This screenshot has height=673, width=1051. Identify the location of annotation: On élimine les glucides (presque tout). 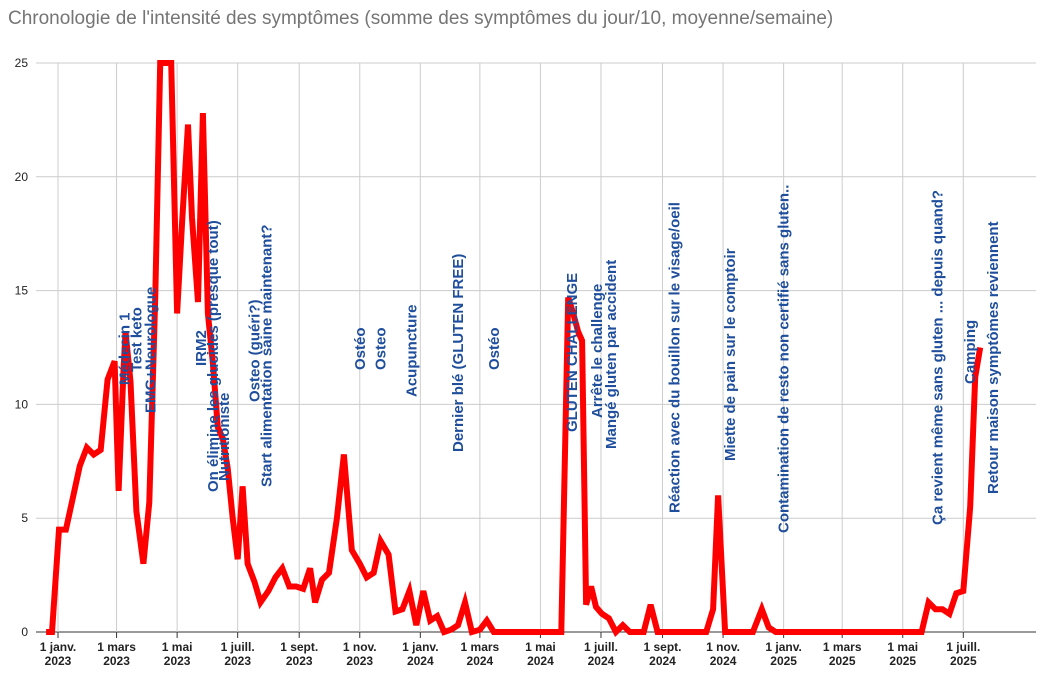
(213, 356).